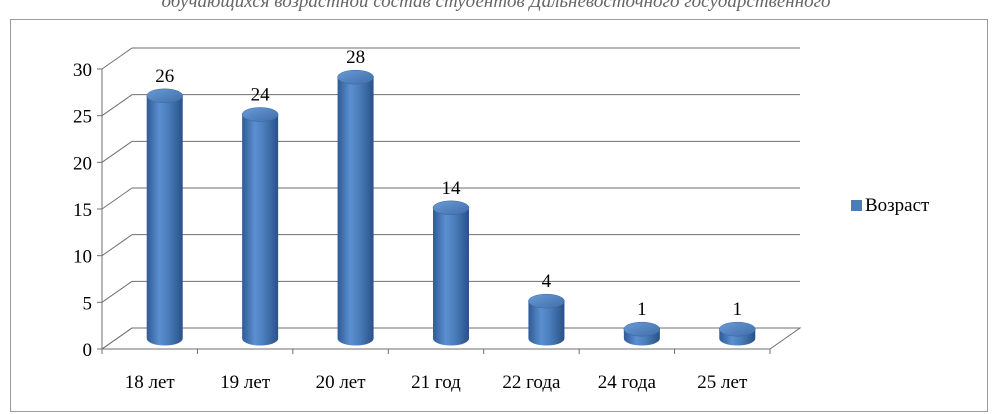  I want to click on legend-swatch, so click(856, 205).